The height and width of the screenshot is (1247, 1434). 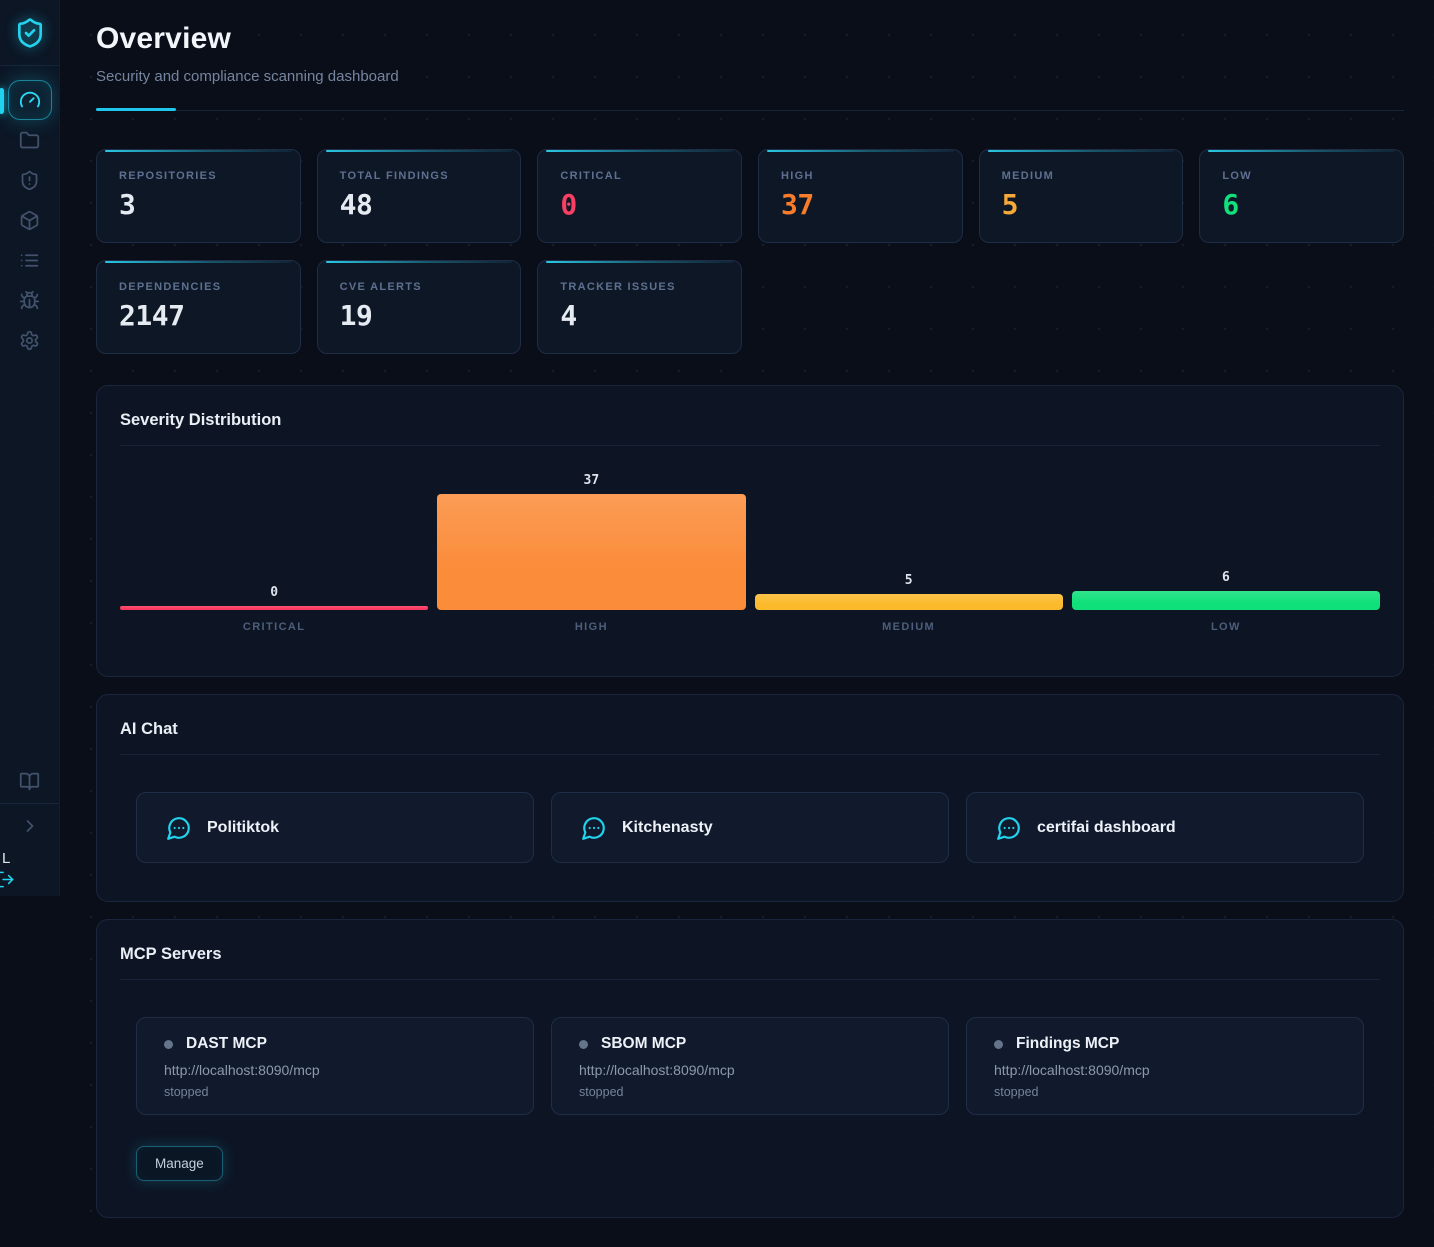 I want to click on stat-value: 0, so click(x=568, y=204).